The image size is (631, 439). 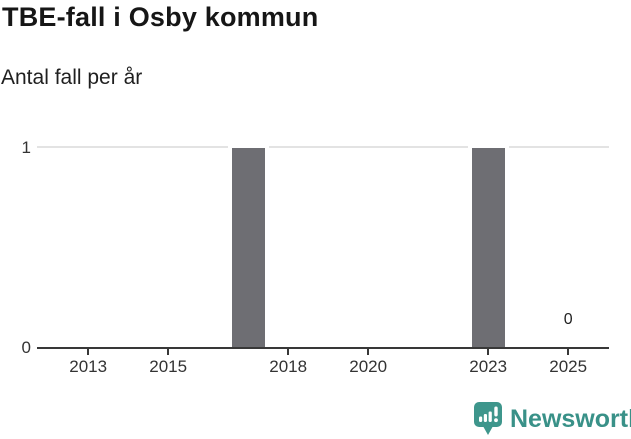 What do you see at coordinates (488, 352) in the screenshot?
I see `x-tick-2023` at bounding box center [488, 352].